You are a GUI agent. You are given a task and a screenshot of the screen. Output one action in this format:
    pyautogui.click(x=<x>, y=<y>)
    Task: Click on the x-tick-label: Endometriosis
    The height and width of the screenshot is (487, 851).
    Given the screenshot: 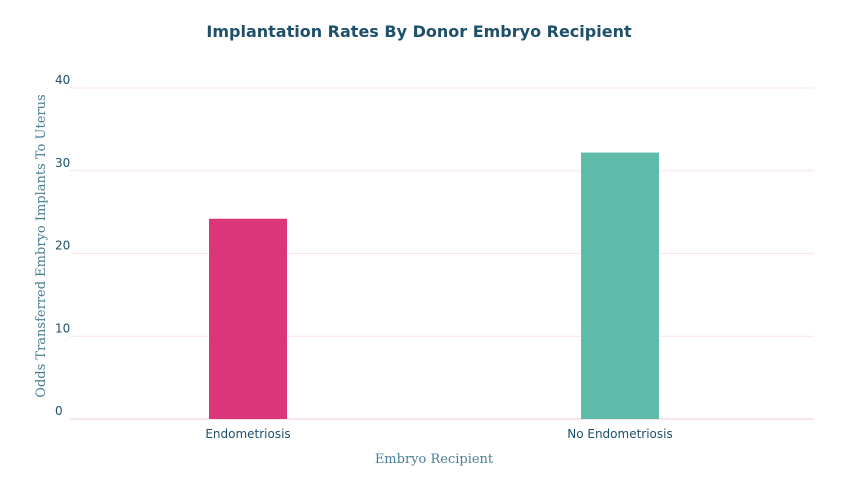 What is the action you would take?
    pyautogui.click(x=247, y=434)
    